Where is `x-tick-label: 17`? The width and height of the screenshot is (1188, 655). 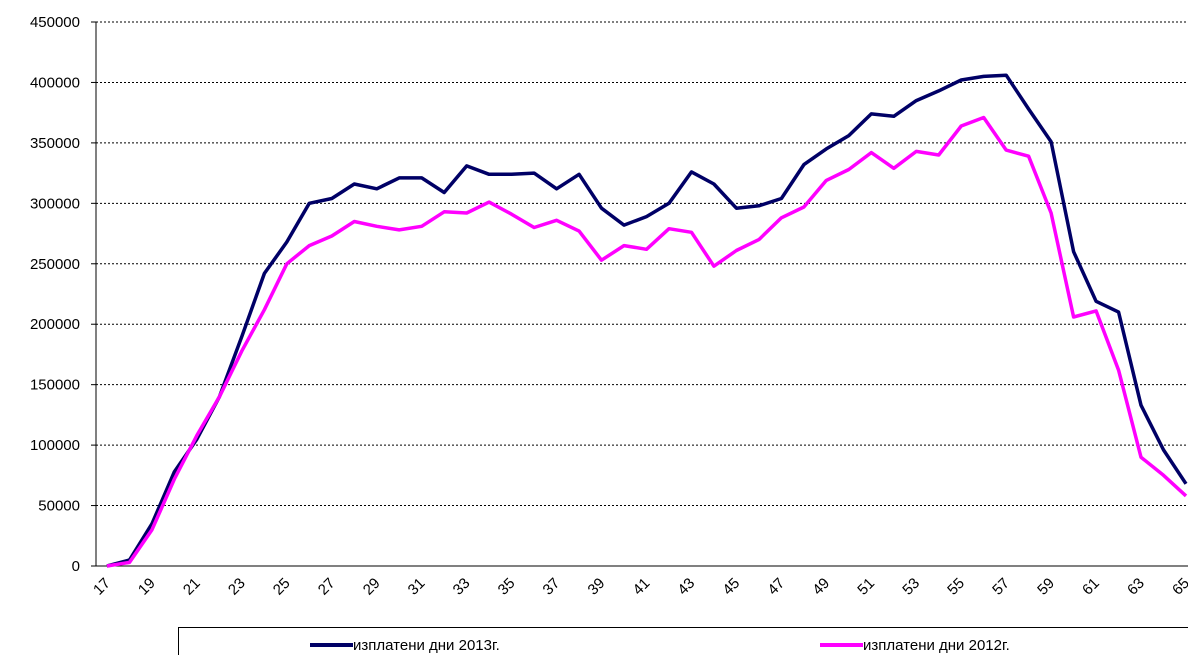
x-tick-label: 17 is located at coordinates (102, 587).